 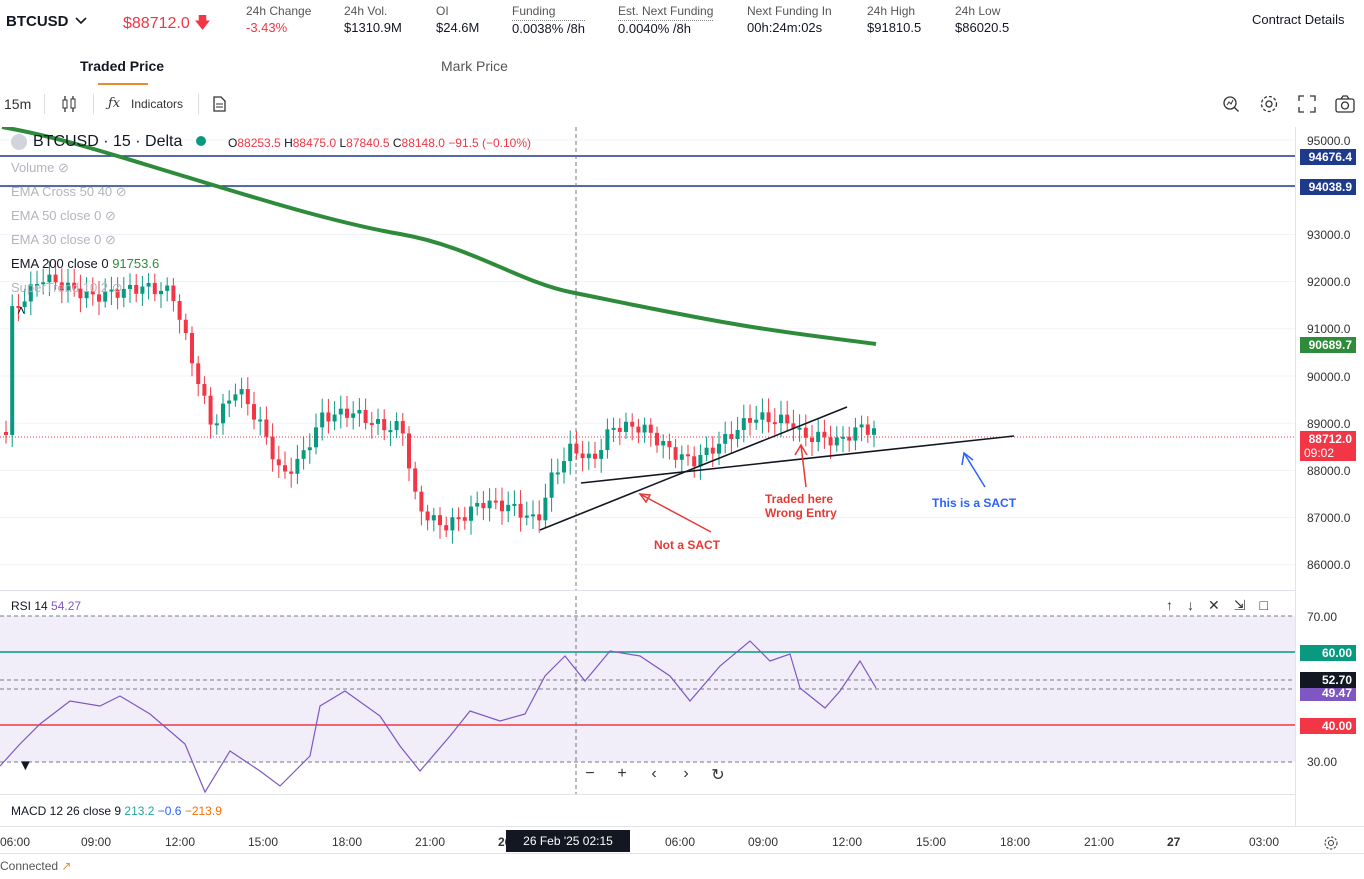 What do you see at coordinates (797, 459) in the screenshot?
I see `trendline-sact` at bounding box center [797, 459].